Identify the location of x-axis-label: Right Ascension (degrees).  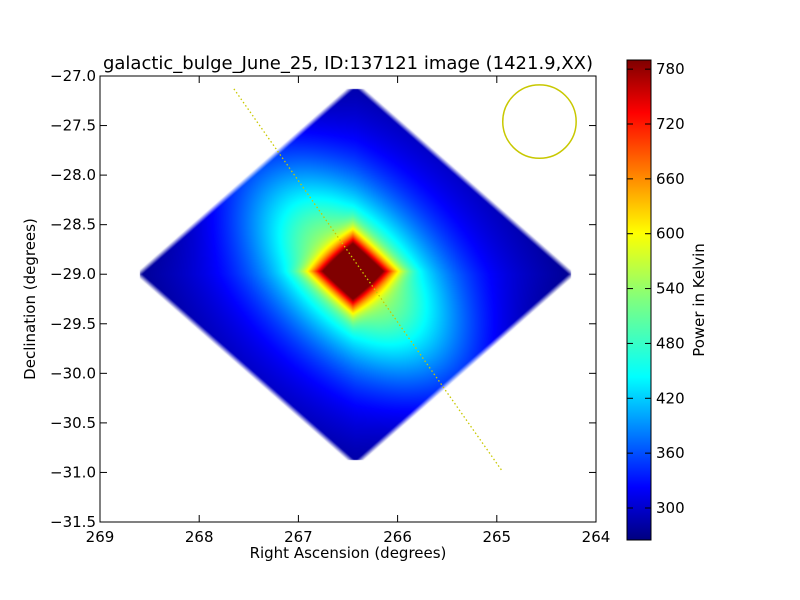
(348, 553).